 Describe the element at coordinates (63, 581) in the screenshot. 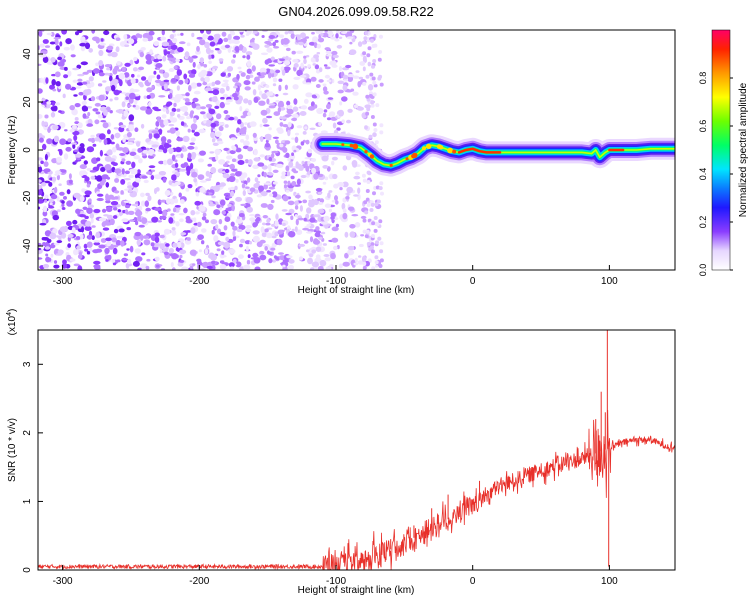

I see `x-tick-label: -300` at that location.